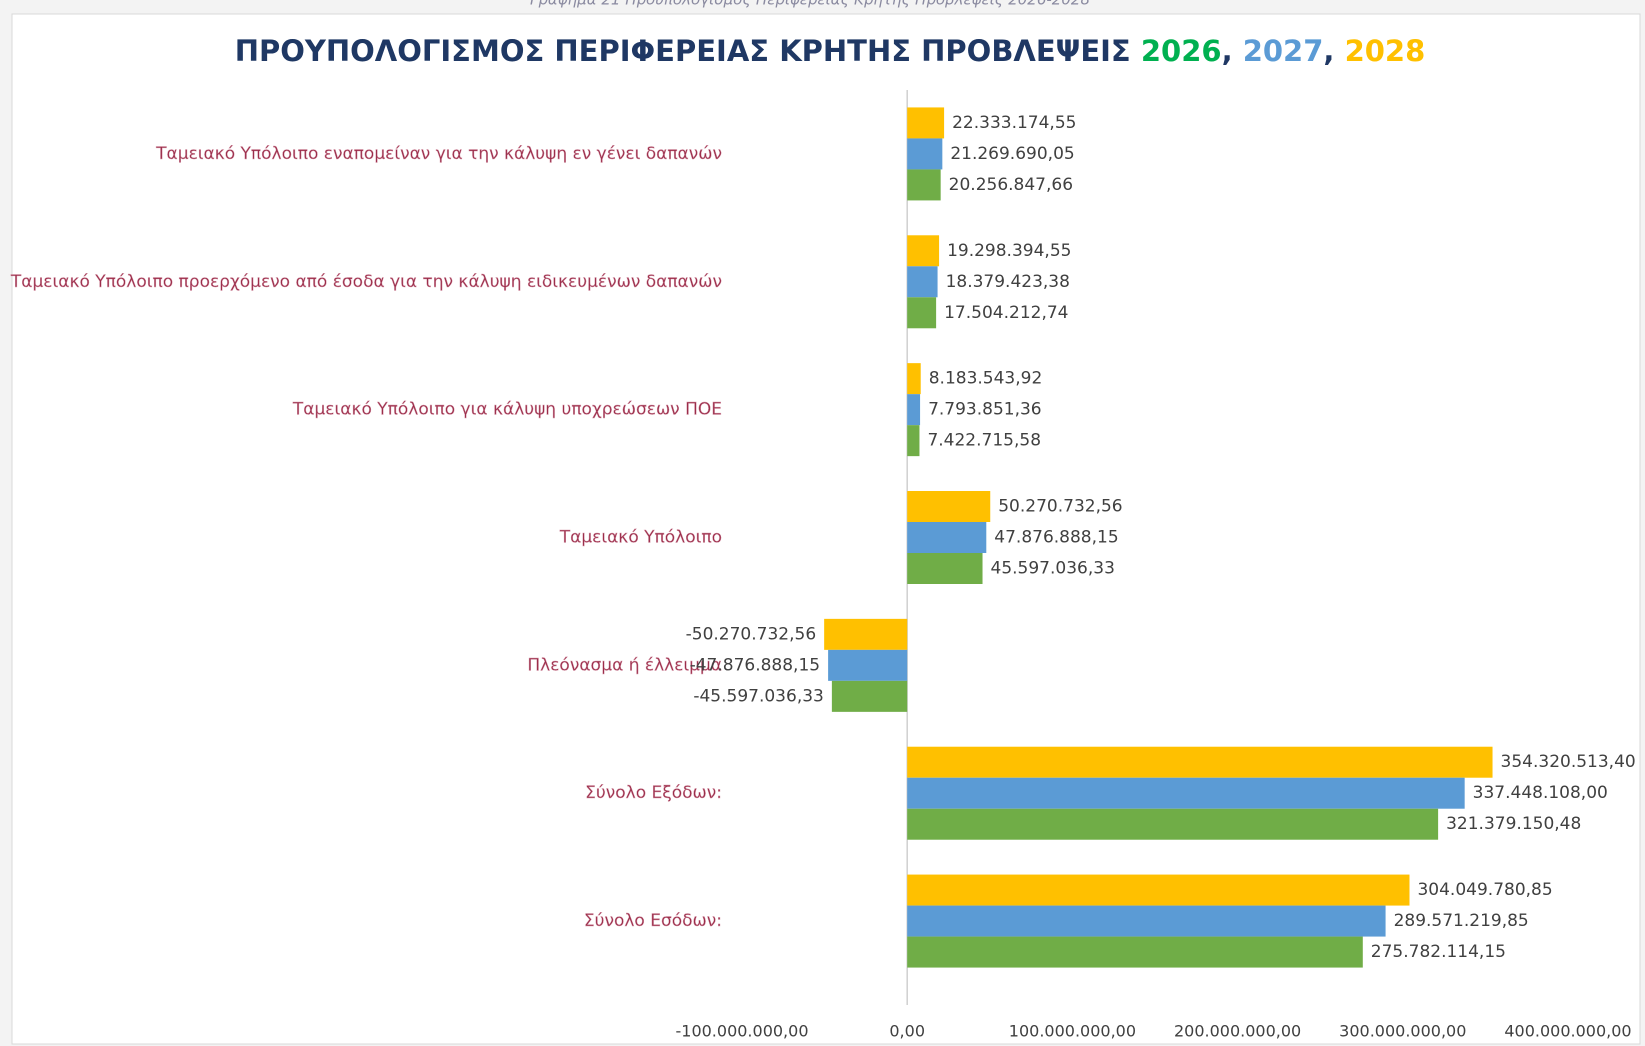  Describe the element at coordinates (1012, 154) in the screenshot. I see `value-label: 21.269.690,05` at that location.